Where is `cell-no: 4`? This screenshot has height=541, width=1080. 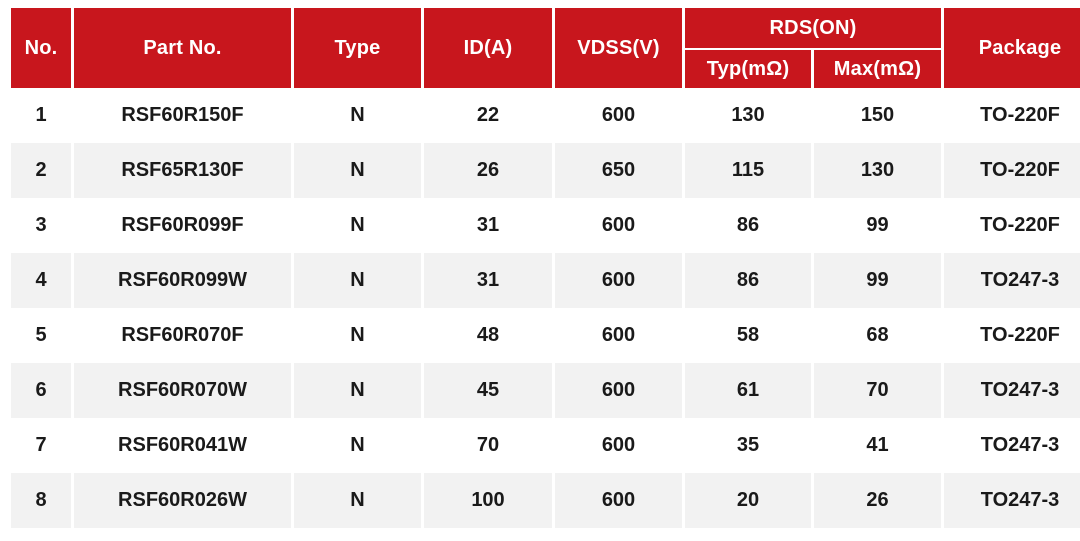
cell-no: 4 is located at coordinates (41, 280).